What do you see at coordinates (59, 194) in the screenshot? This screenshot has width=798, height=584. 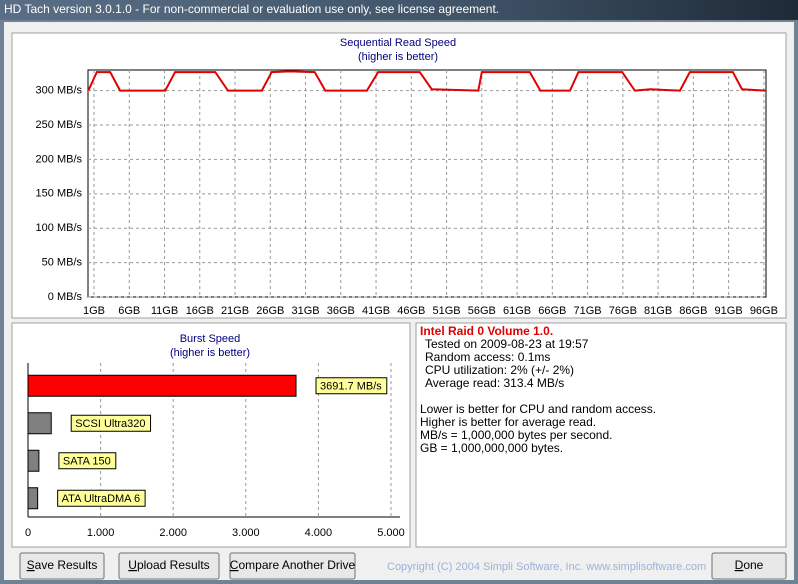 I see `y-tick-label: 150 MB/s` at bounding box center [59, 194].